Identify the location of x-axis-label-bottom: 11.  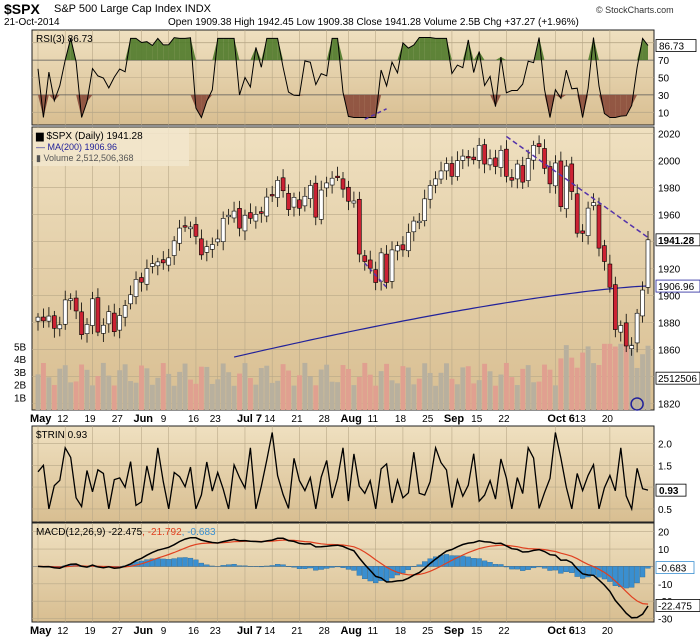
(373, 631).